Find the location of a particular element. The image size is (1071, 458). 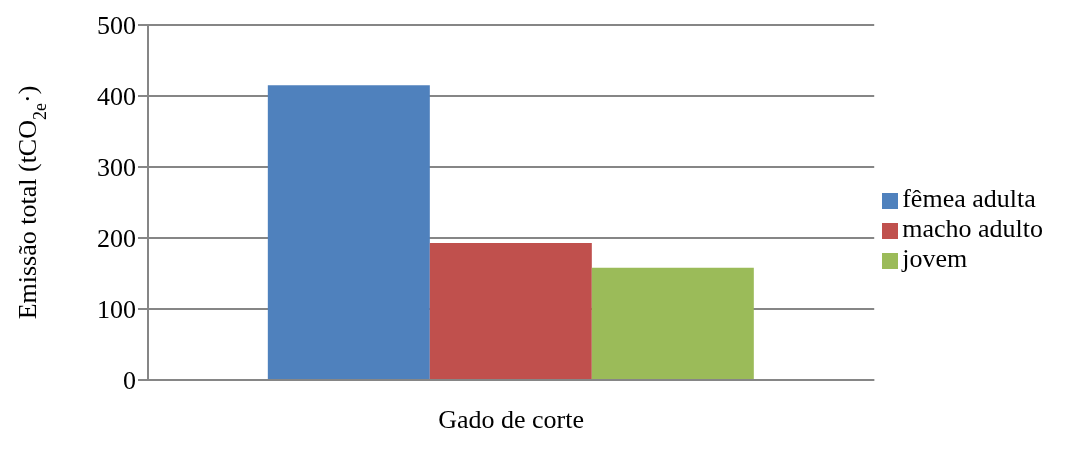

legend-label: jovem is located at coordinates (935, 258).